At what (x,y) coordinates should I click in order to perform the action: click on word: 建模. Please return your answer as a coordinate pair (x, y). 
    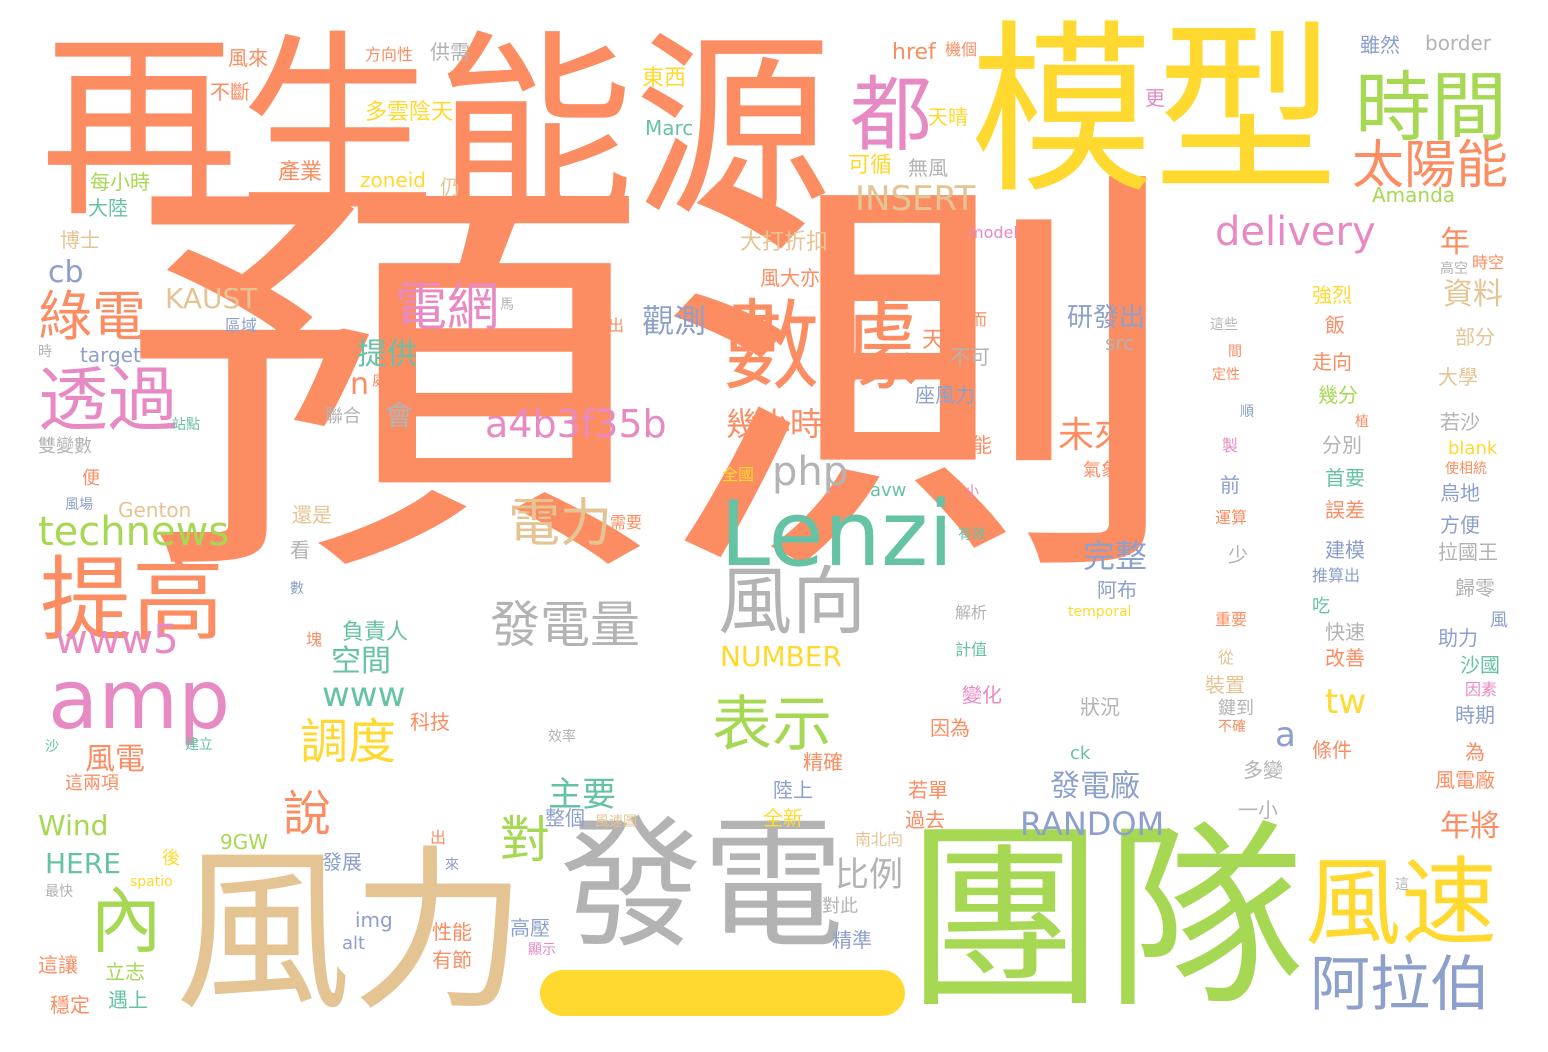
    Looking at the image, I should click on (1345, 550).